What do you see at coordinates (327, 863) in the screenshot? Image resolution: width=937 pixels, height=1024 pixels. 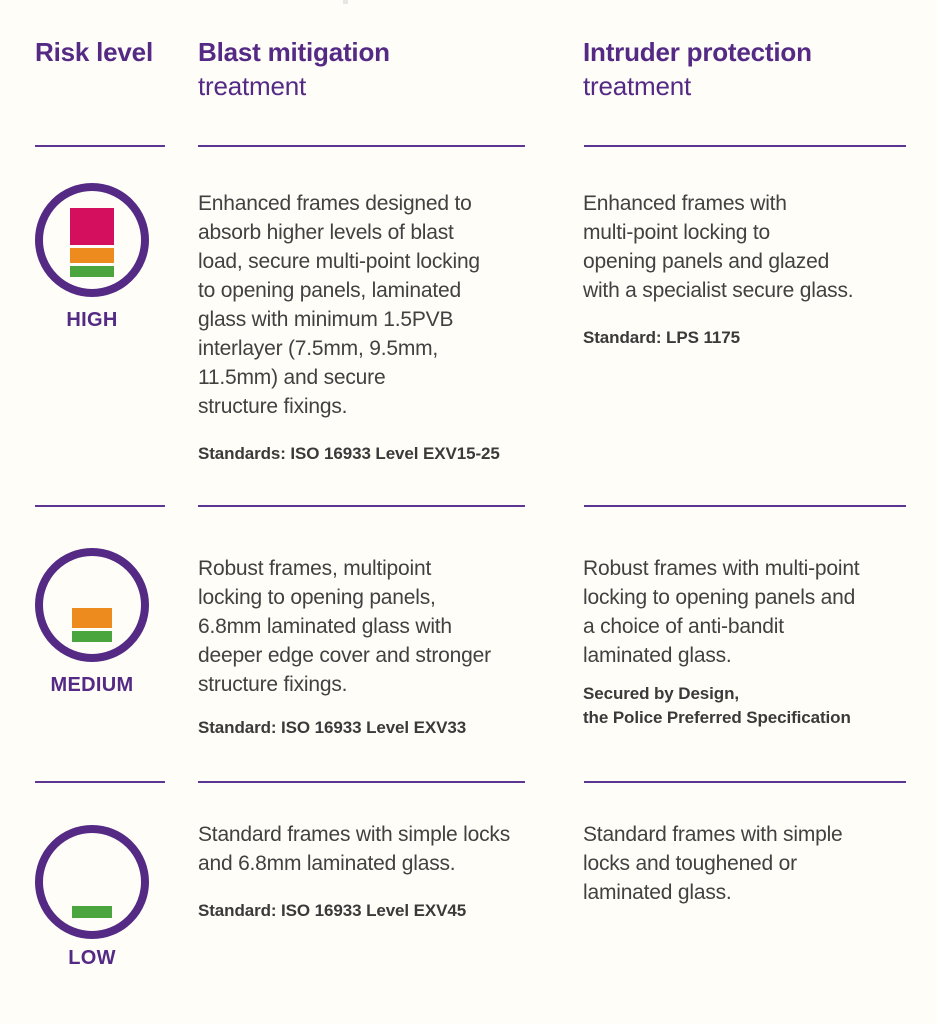 I see `text-line: and 6.8mm laminated glass.` at bounding box center [327, 863].